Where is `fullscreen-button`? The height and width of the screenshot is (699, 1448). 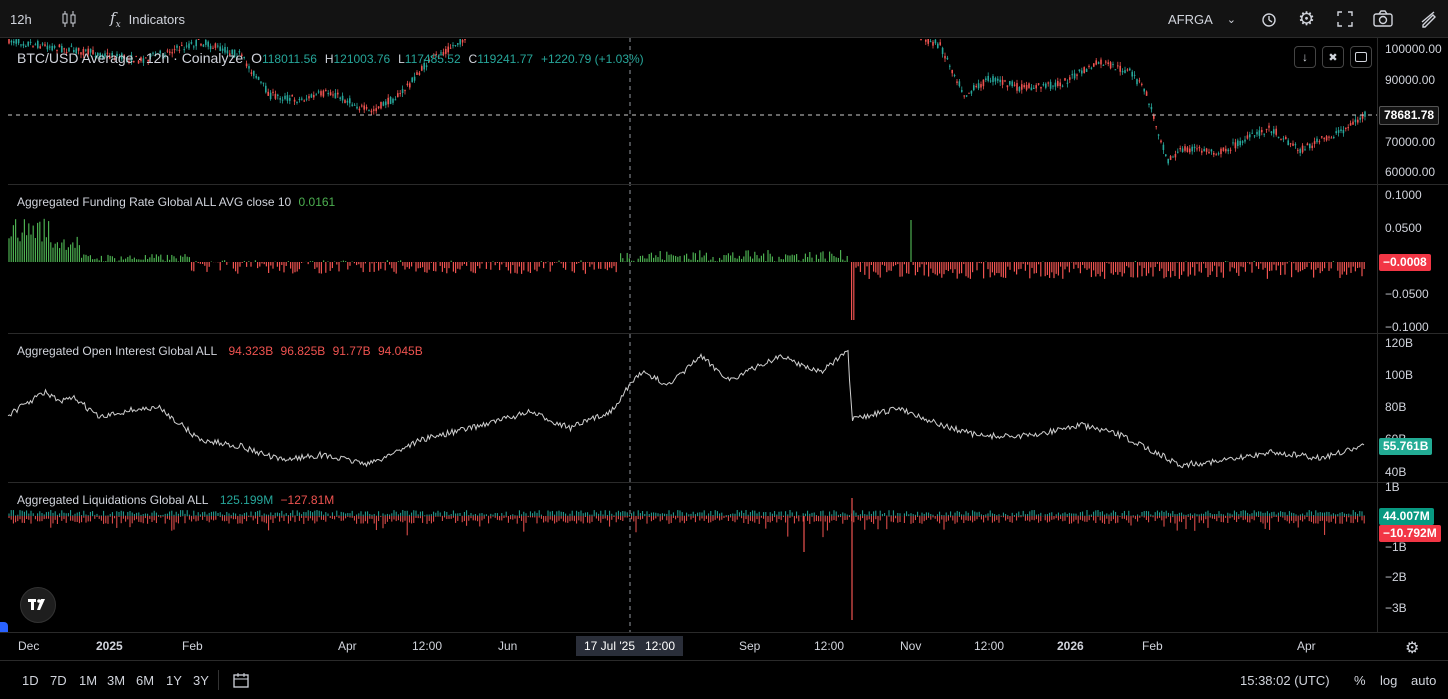
fullscreen-button is located at coordinates (1345, 19).